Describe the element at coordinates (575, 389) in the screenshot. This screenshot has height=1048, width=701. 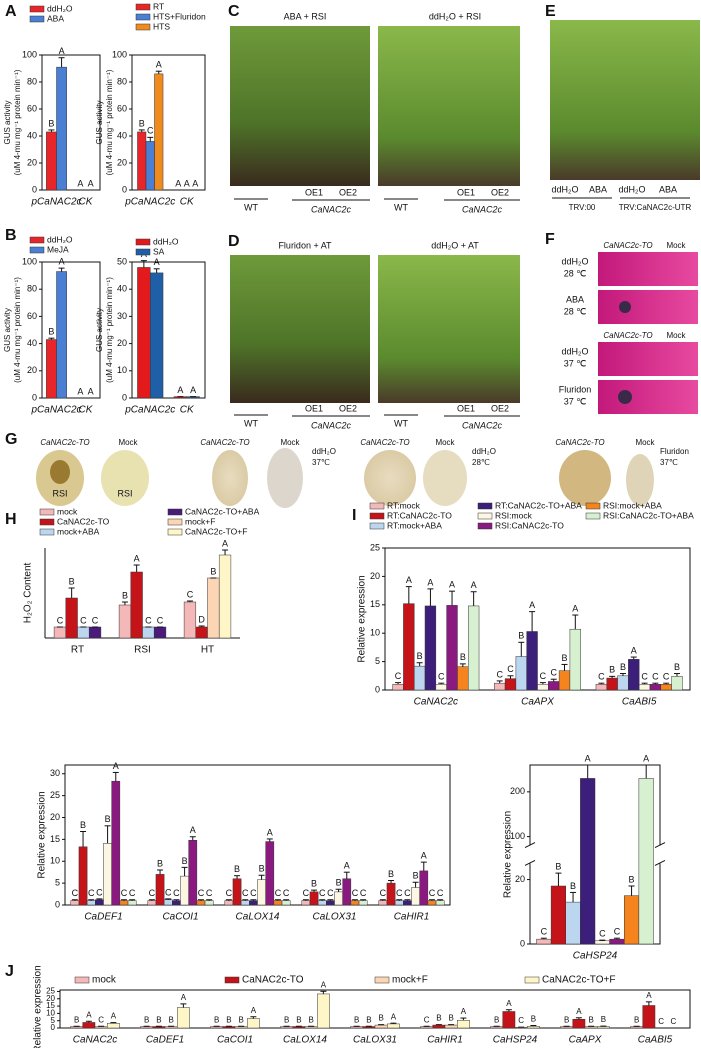
I see `photo-label: Fluridon` at that location.